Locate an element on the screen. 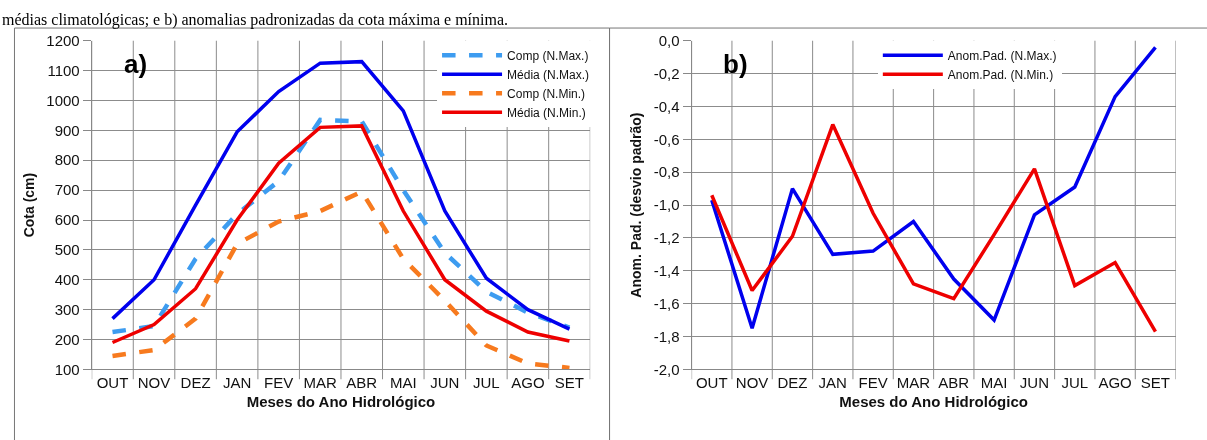 The image size is (1207, 440). annotation: b) is located at coordinates (735, 64).